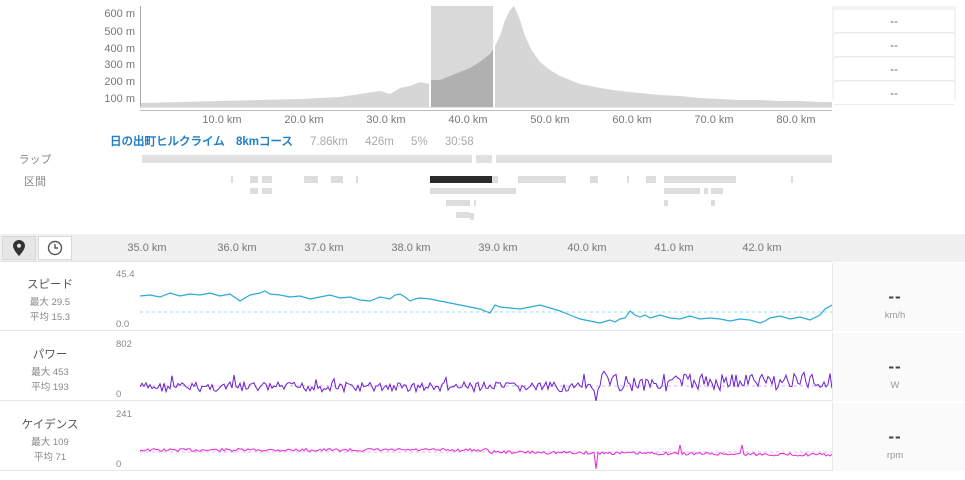 The height and width of the screenshot is (480, 965). I want to click on elevation-y-axis: 600 m 500 m 400 m 300 m 200 m 100 m, so click(107, 58).